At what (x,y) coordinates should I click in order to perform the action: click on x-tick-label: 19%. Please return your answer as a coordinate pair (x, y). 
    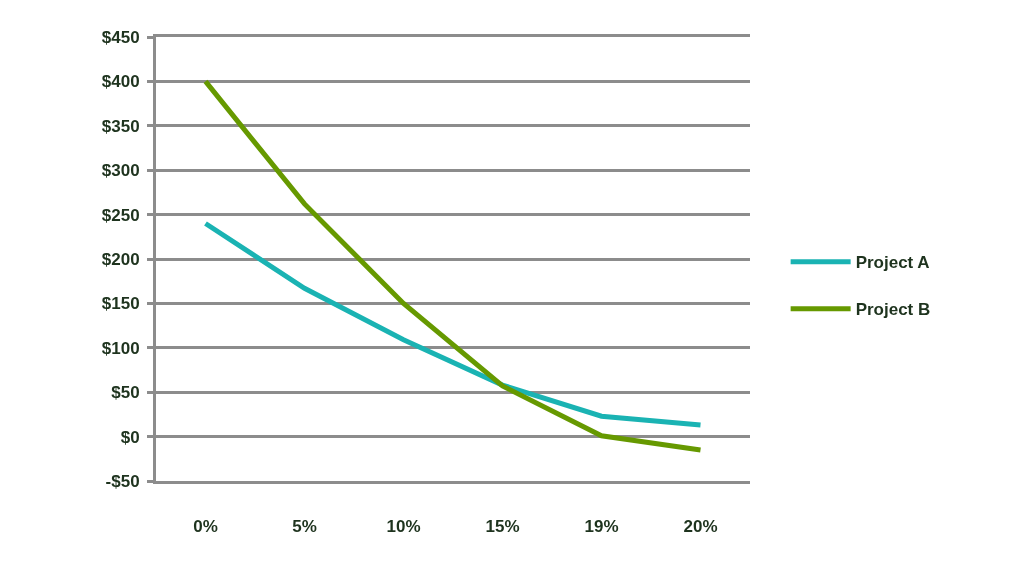
    Looking at the image, I should click on (601, 527).